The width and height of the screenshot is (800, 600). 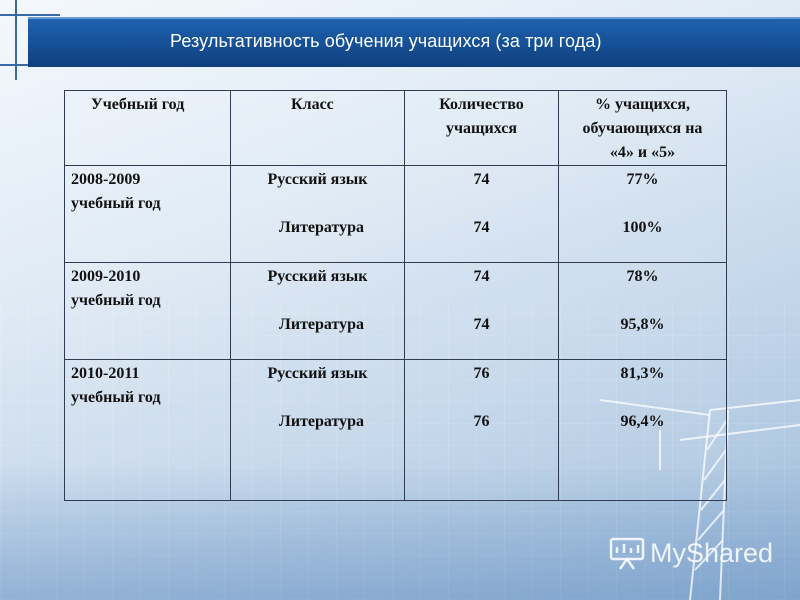 I want to click on header-percent-line1: % учащихся,, so click(x=642, y=104).